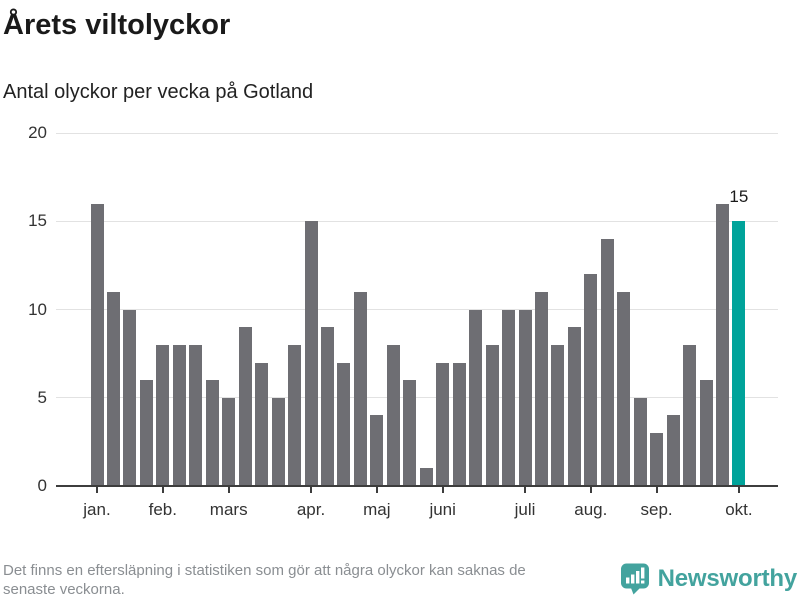 This screenshot has width=800, height=600. I want to click on x-axis-label: apr., so click(311, 509).